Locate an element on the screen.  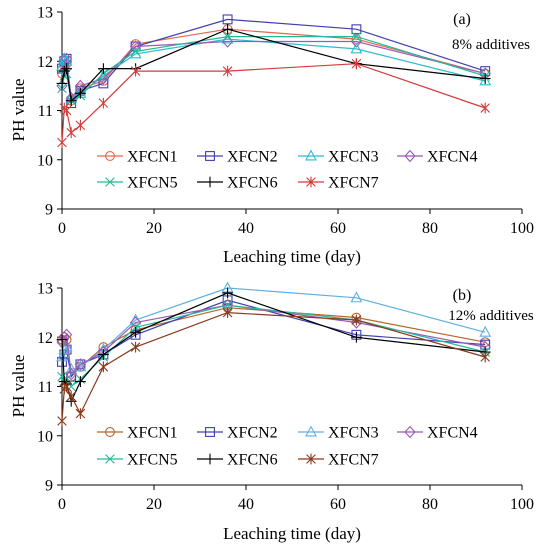
x-tick-label: 80 is located at coordinates (430, 228).